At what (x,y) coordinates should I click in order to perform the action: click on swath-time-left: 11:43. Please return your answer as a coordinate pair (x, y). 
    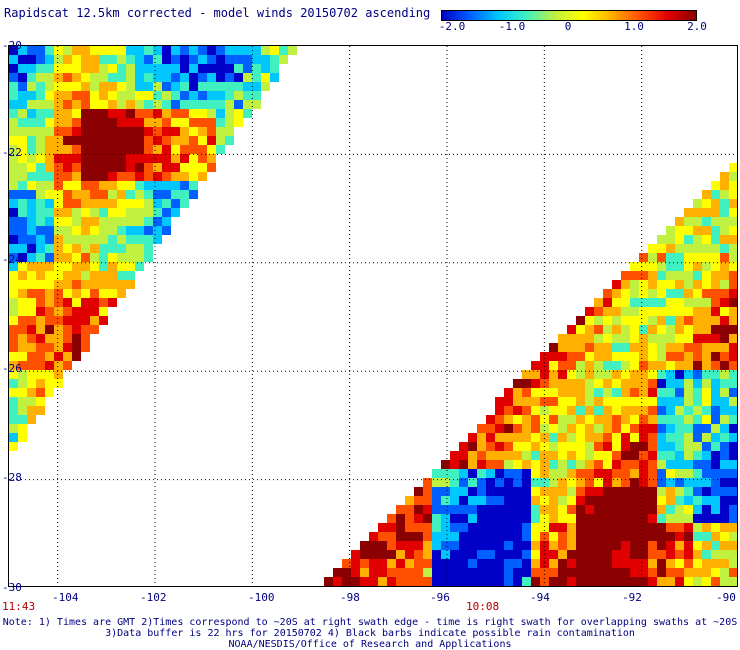
    Looking at the image, I should click on (19, 606).